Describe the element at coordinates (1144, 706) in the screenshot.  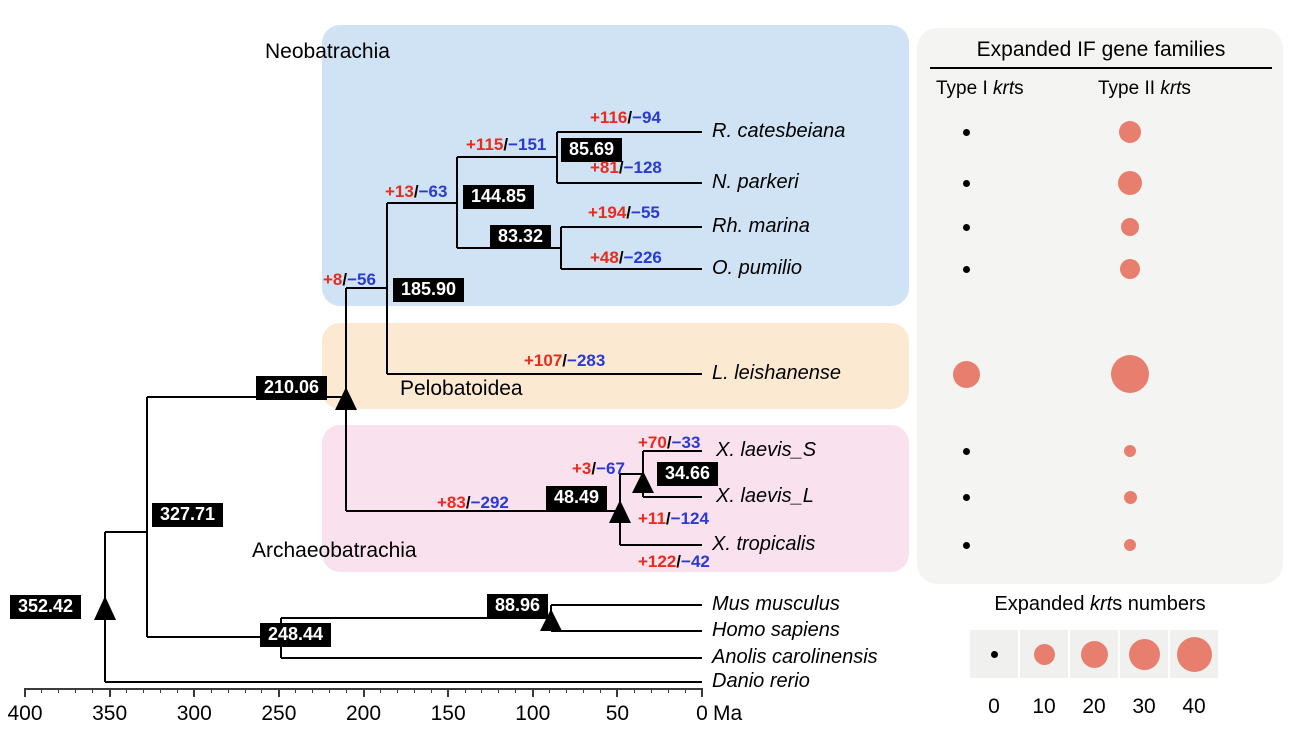
I see `legend-size-value: 30` at that location.